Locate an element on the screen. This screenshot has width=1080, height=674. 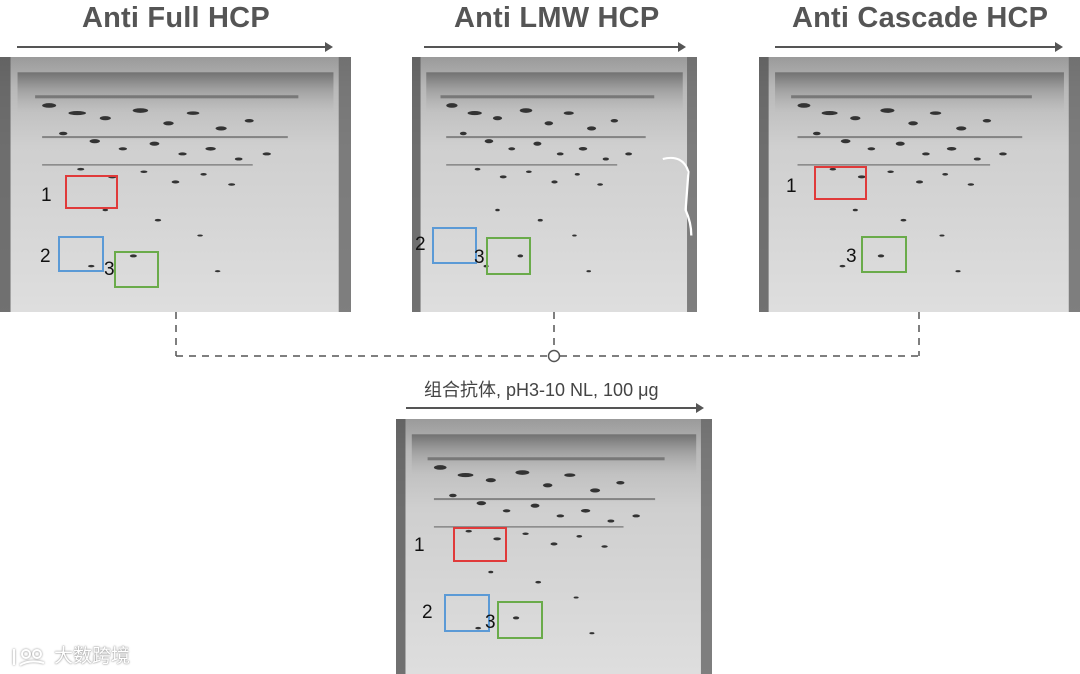
watermark: 大数跨境 is located at coordinates (70, 655).